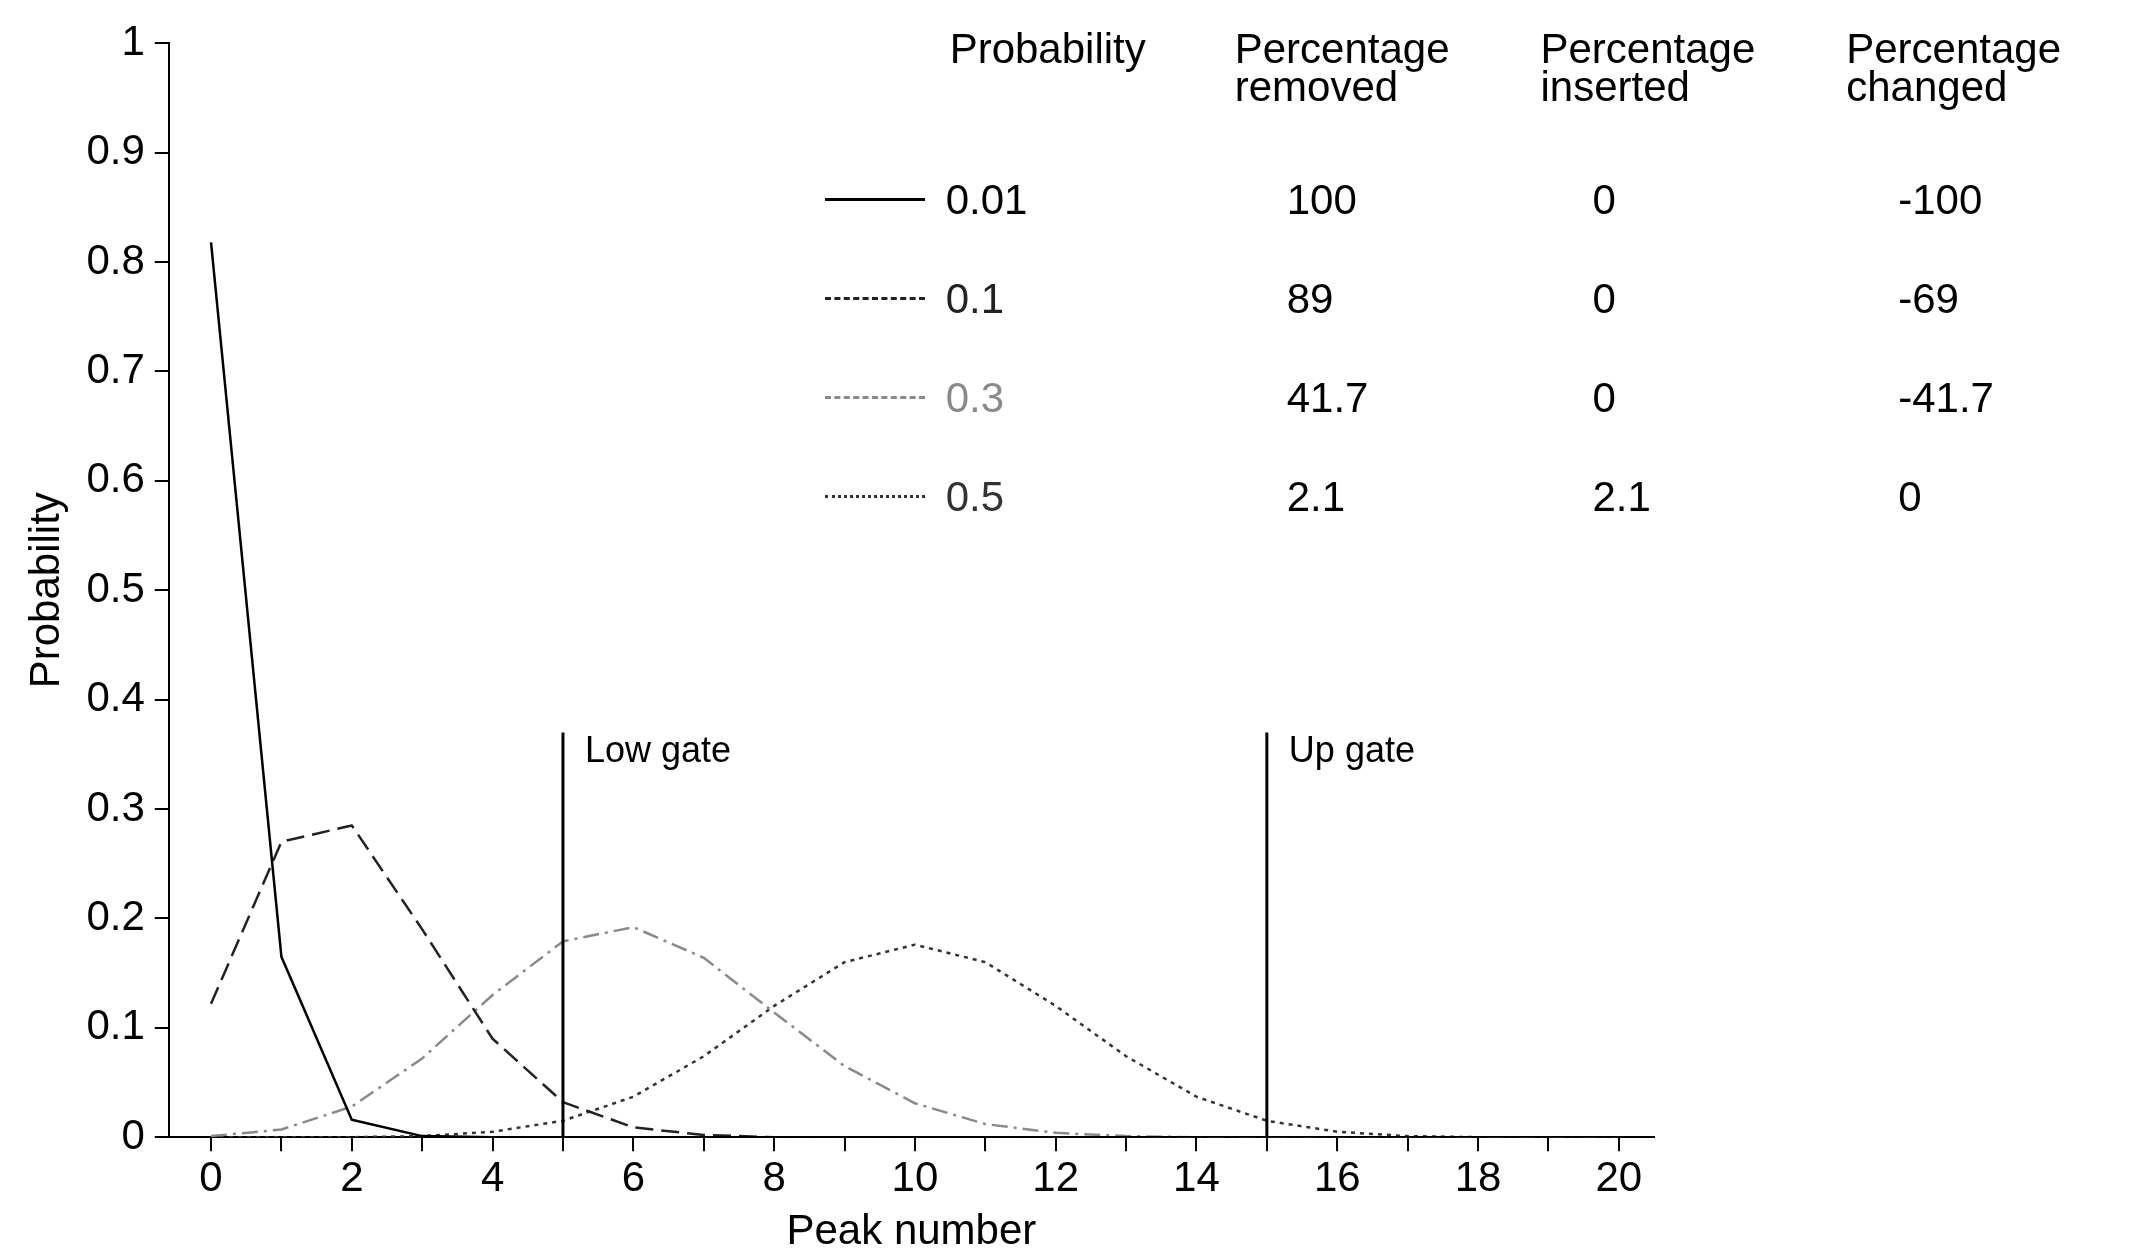  Describe the element at coordinates (911, 1230) in the screenshot. I see `x-axis-title: Peak number` at that location.